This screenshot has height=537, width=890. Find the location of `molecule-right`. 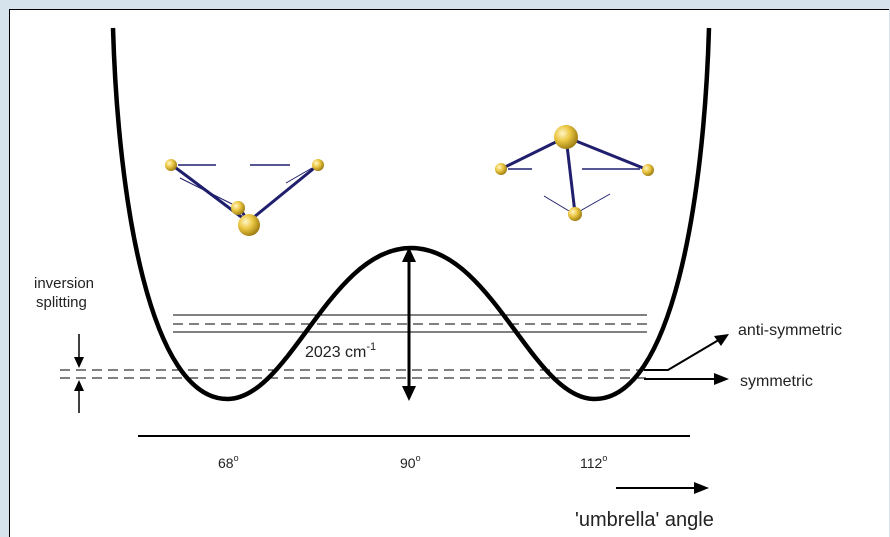

molecule-right is located at coordinates (574, 173).